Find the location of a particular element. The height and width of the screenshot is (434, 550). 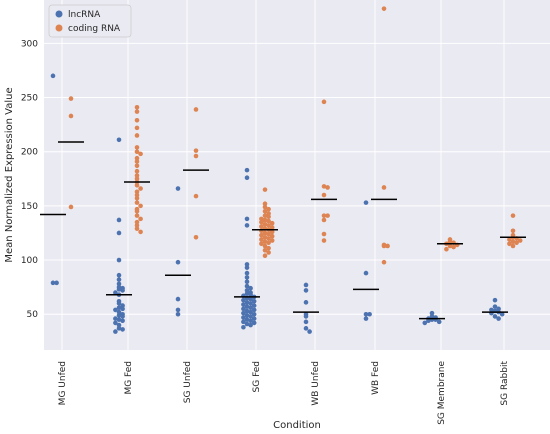

x-axis-label: Condition is located at coordinates (297, 425).